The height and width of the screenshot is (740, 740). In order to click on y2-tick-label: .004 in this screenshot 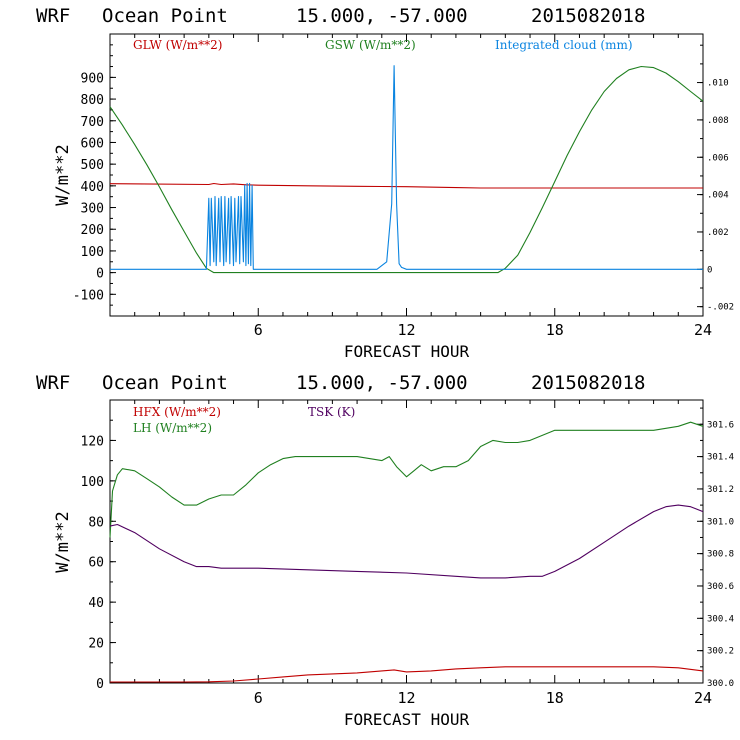, I will do `click(718, 196)`.